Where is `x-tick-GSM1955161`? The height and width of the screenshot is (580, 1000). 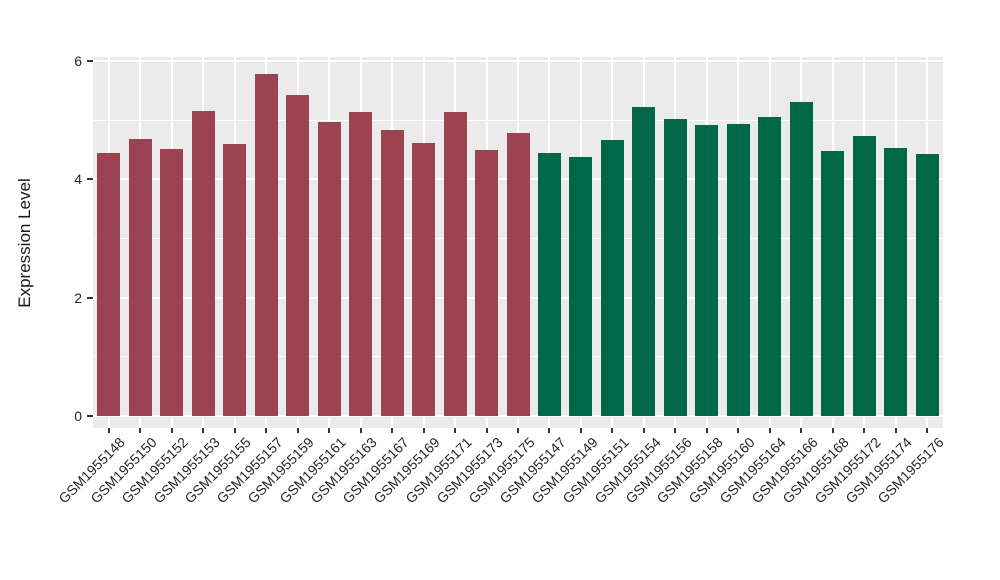 x-tick-GSM1955161 is located at coordinates (329, 430).